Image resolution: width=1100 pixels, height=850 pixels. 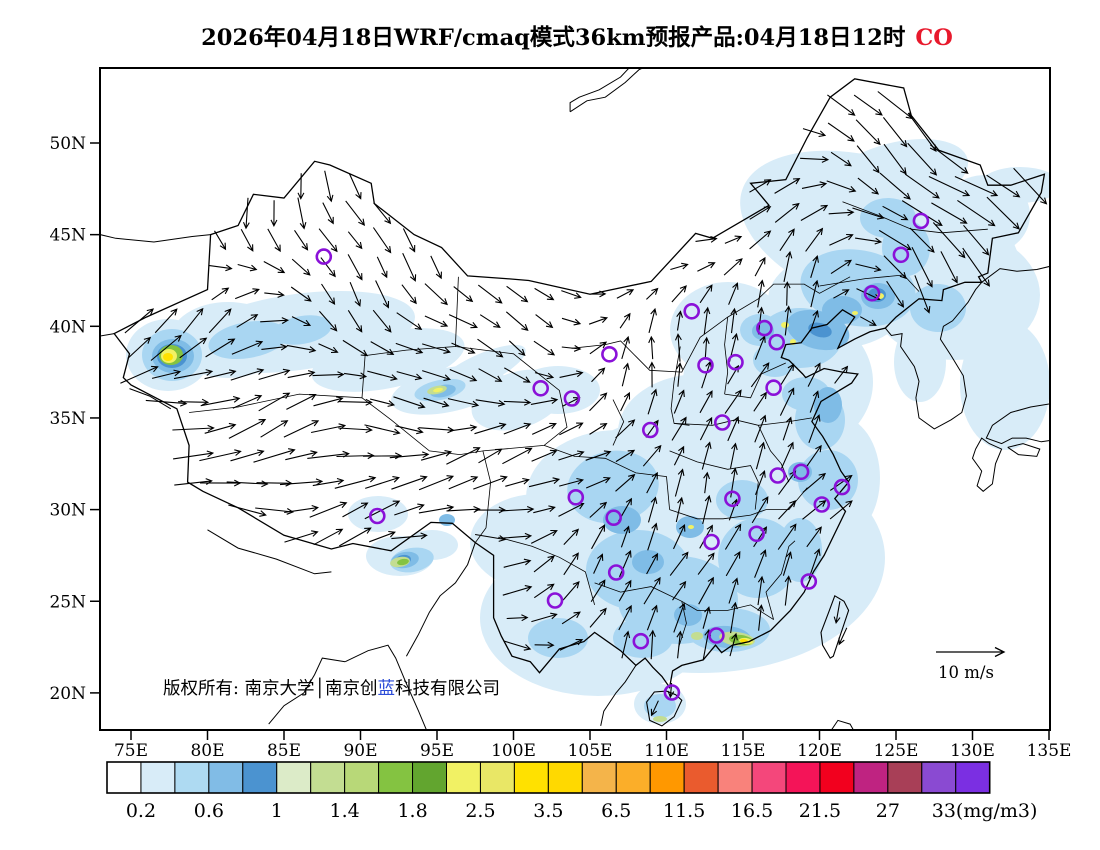 I want to click on province-border, so click(x=684, y=601).